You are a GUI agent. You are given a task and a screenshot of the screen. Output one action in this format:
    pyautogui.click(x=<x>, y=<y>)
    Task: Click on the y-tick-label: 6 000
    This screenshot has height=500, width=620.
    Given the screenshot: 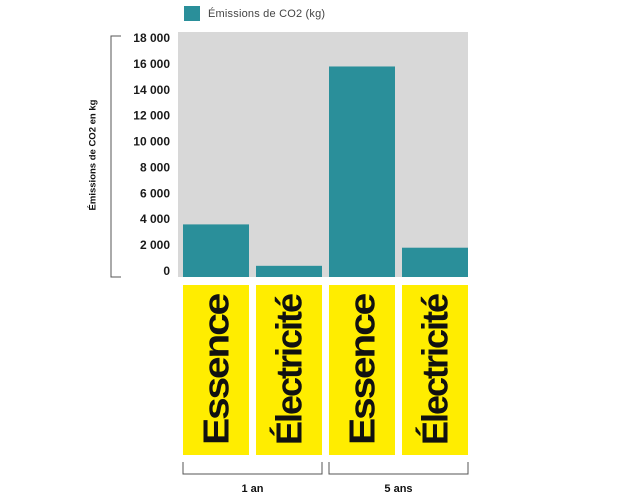 What is the action you would take?
    pyautogui.click(x=155, y=193)
    